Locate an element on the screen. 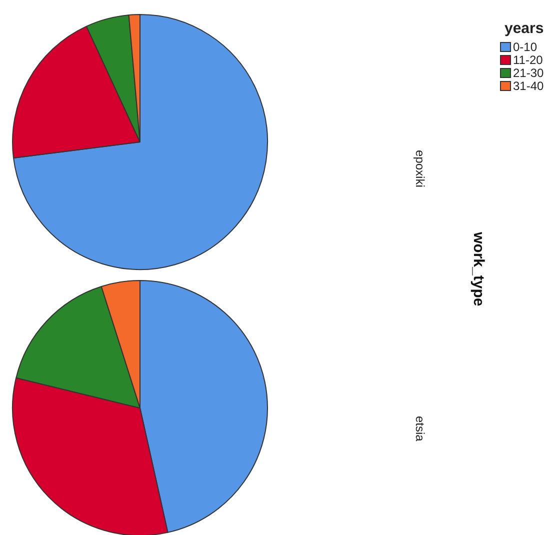 The height and width of the screenshot is (535, 552). legend-title: years is located at coordinates (523, 28).